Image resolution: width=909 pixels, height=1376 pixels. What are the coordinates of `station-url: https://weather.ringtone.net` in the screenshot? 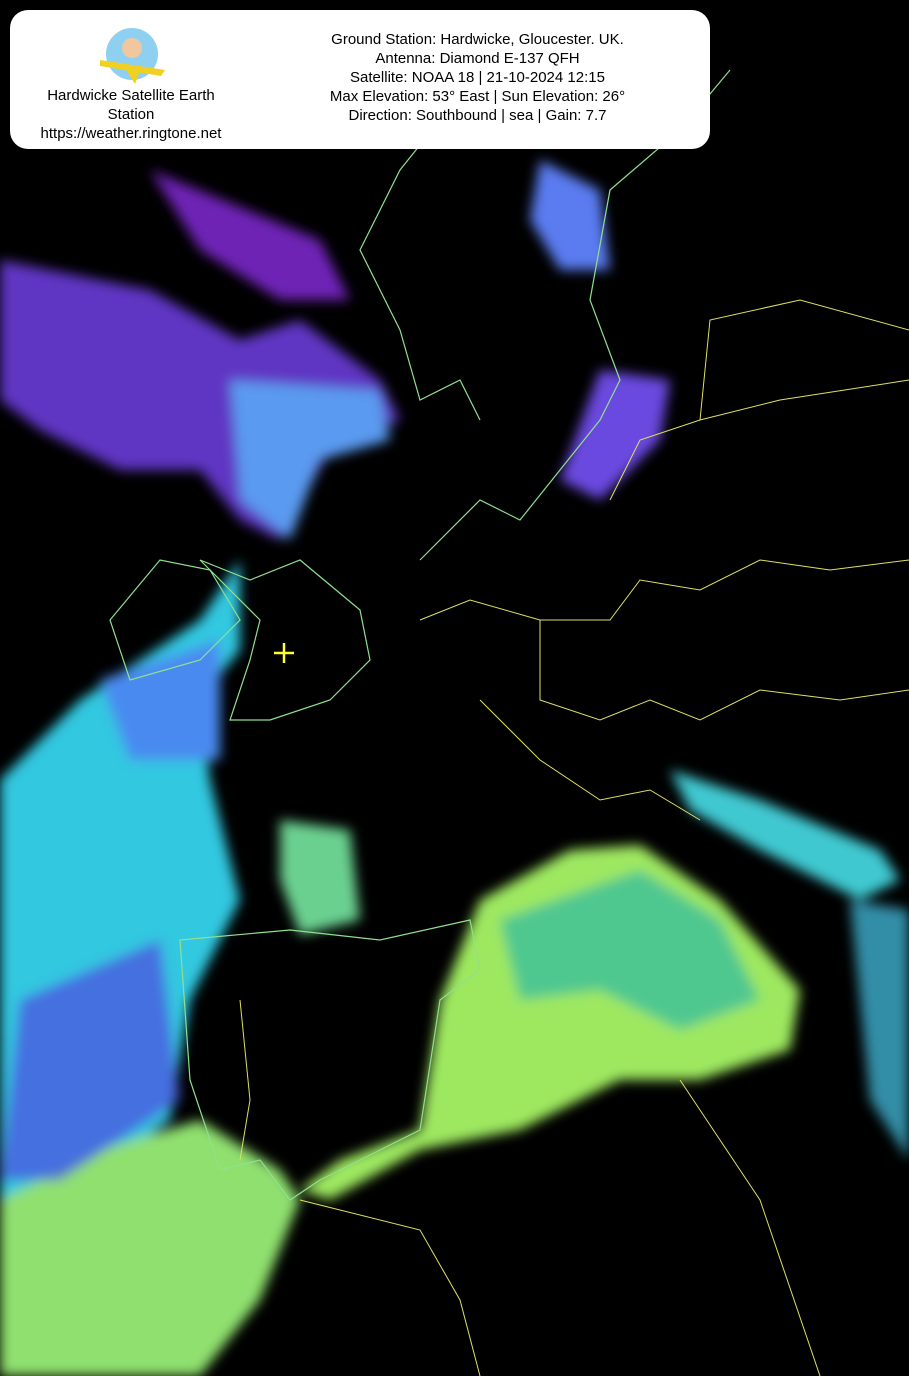 It's located at (131, 133).